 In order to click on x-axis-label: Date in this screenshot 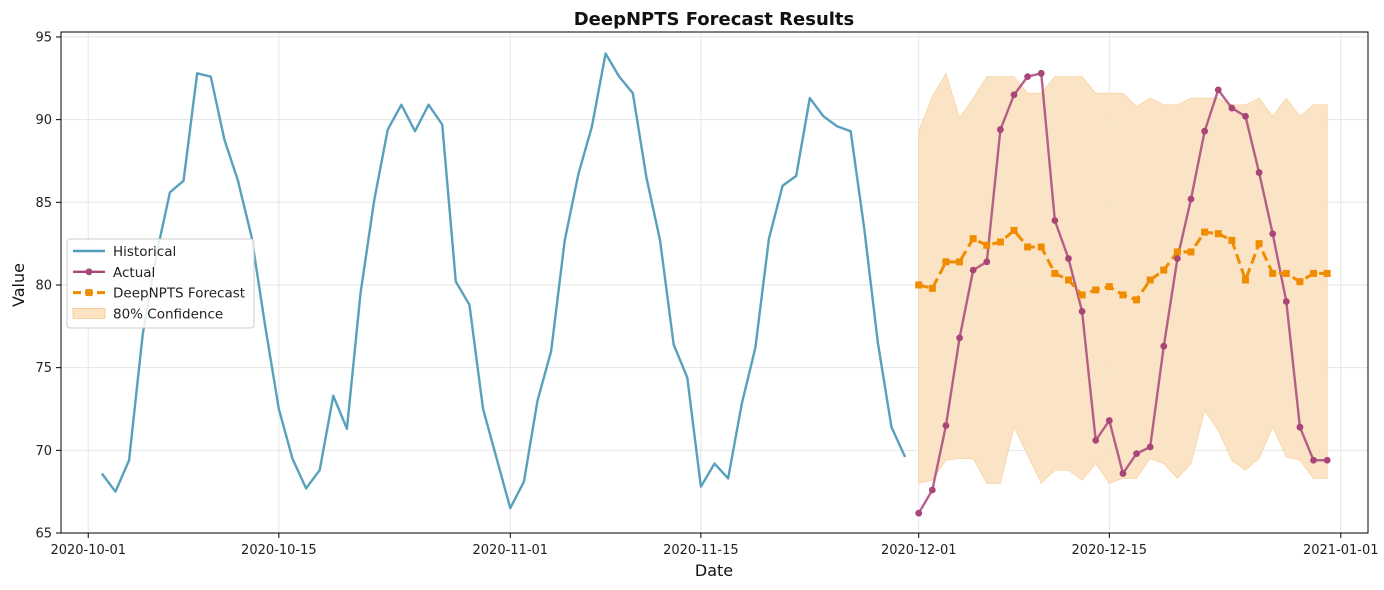, I will do `click(714, 570)`.